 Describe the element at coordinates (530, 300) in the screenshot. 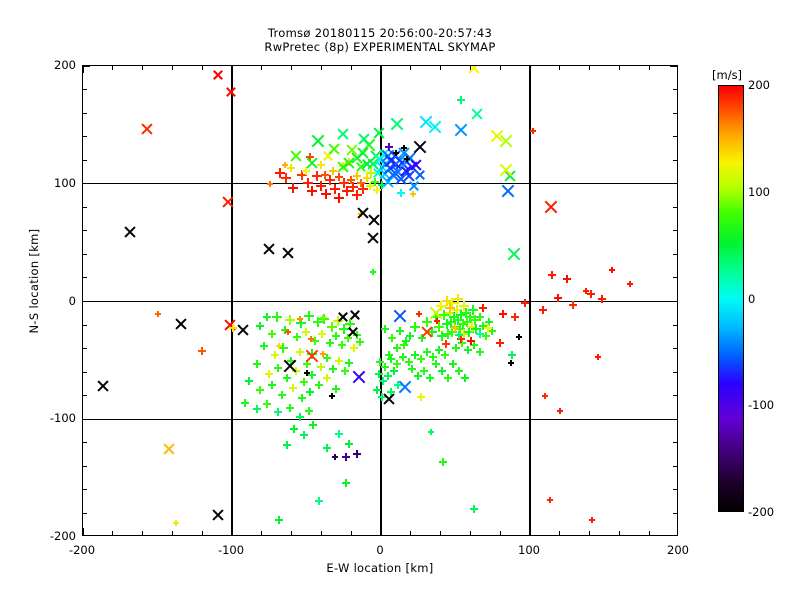

I see `gridline-vertical` at that location.